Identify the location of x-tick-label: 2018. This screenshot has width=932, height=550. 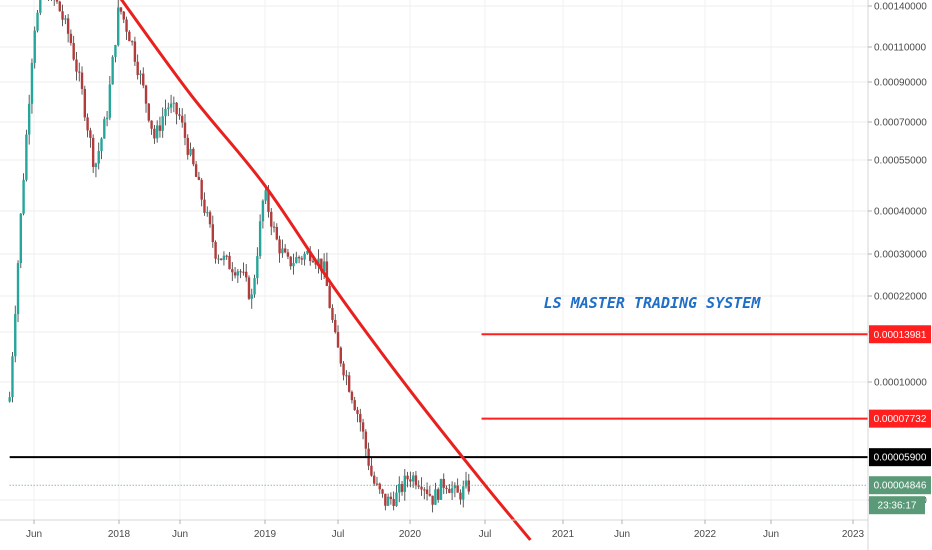
(119, 534).